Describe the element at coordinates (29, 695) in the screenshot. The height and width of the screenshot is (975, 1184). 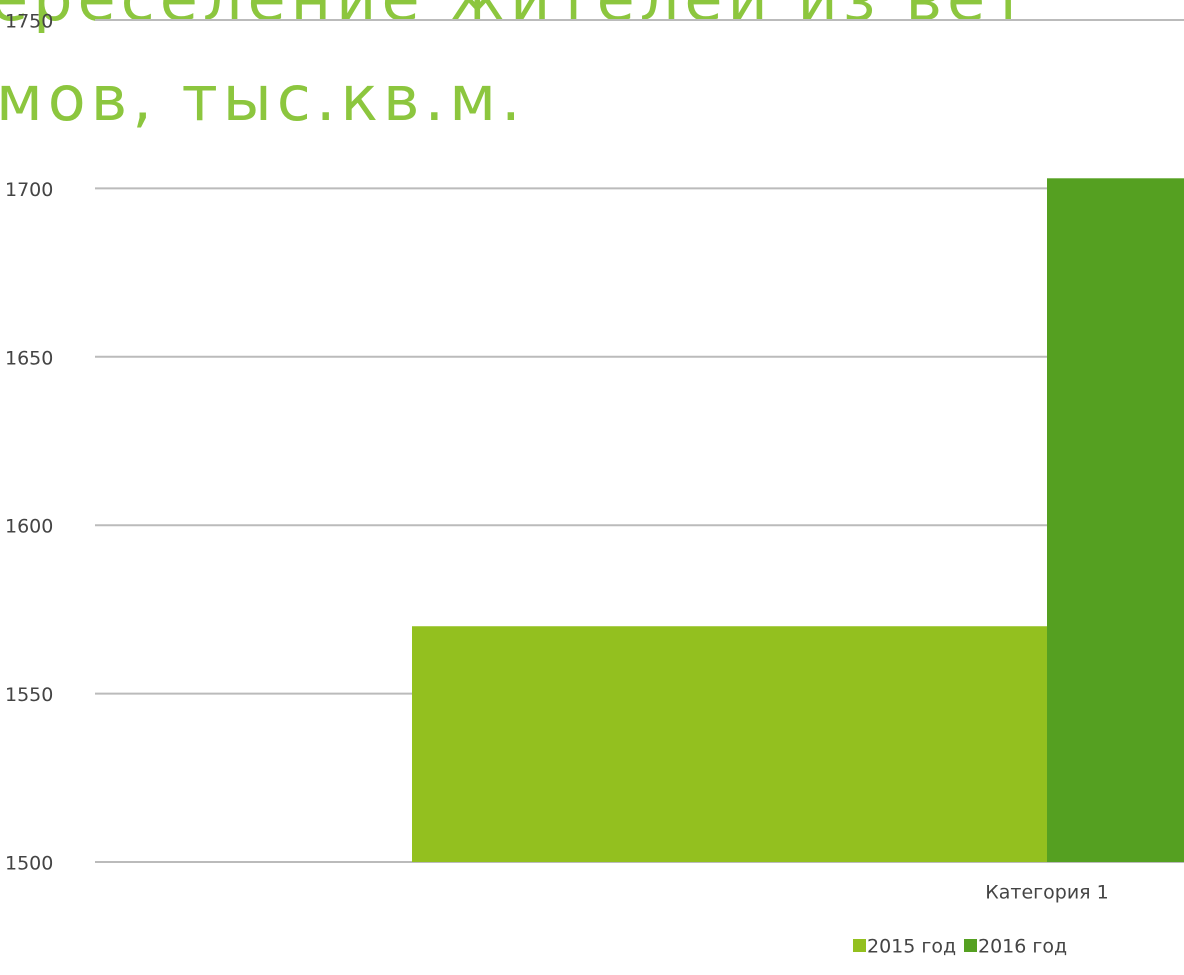
I see `y-tick-label: 1550` at that location.